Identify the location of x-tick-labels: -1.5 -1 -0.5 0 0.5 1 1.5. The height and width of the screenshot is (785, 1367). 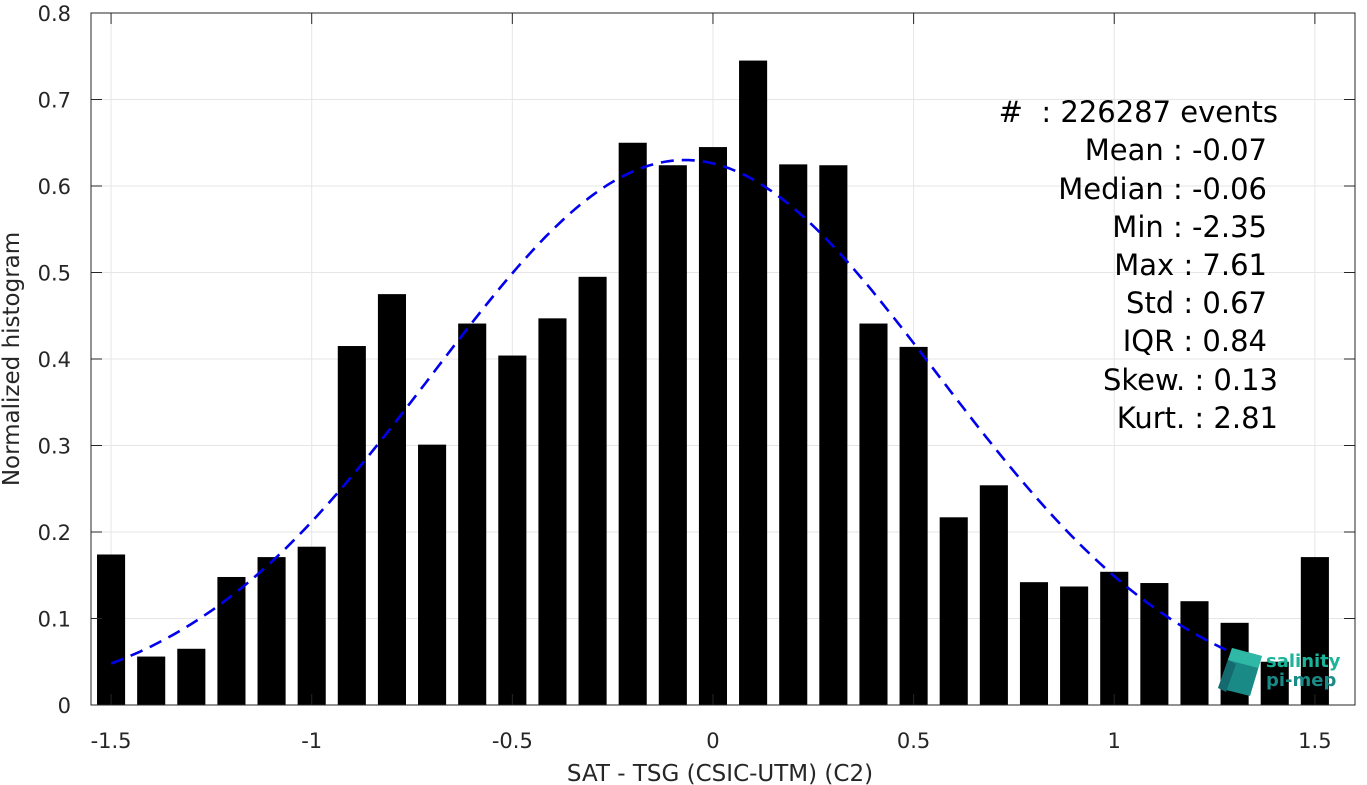
(711, 741).